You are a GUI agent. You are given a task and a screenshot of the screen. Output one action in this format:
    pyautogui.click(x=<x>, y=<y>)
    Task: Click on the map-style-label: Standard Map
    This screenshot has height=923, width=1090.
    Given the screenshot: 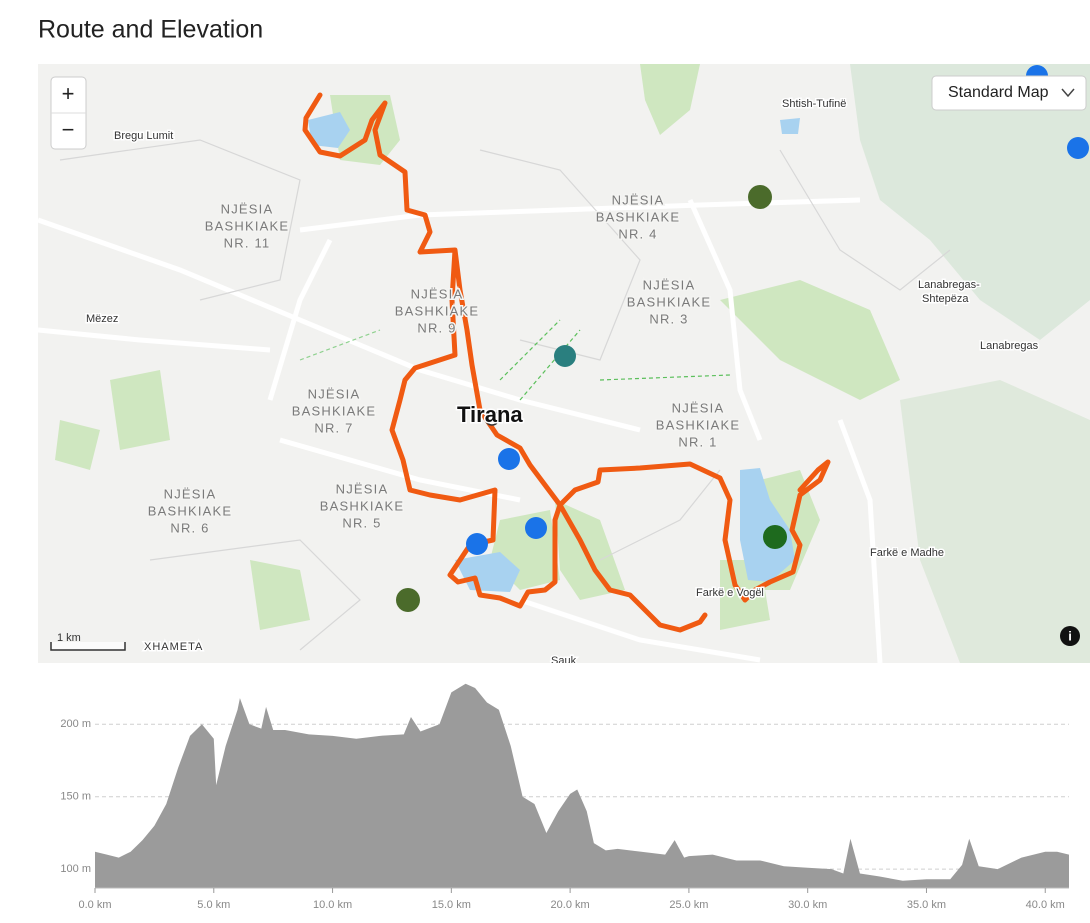 What is the action you would take?
    pyautogui.click(x=998, y=92)
    